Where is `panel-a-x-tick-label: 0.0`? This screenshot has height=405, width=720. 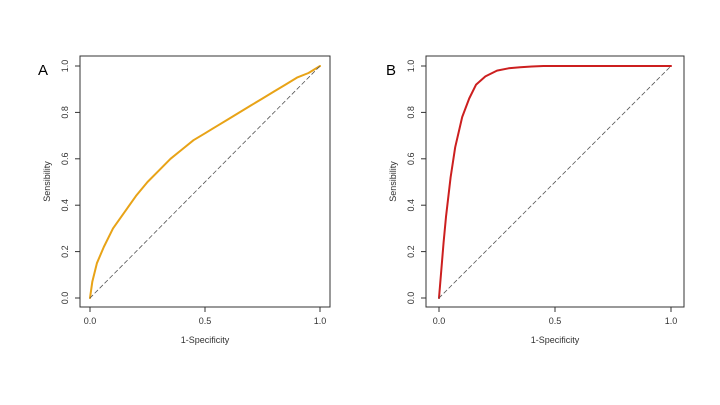 panel-a-x-tick-label: 0.0 is located at coordinates (90, 321).